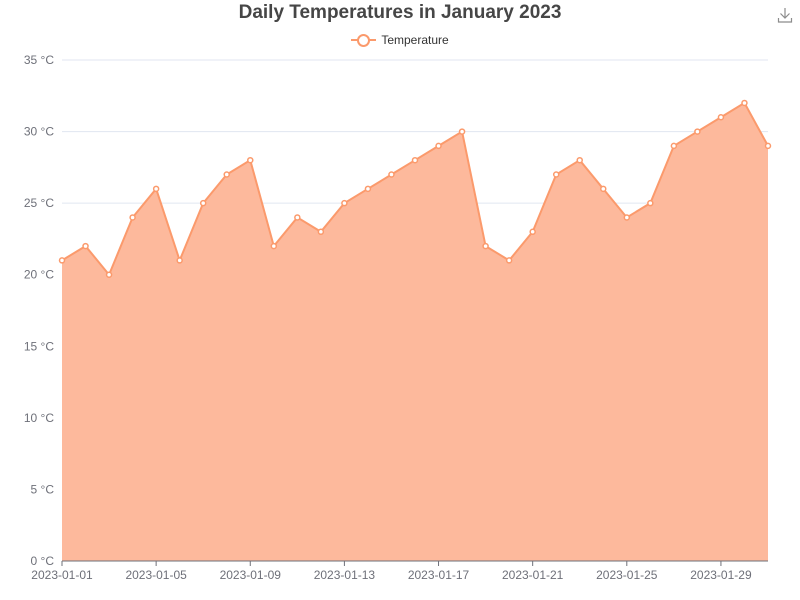 The height and width of the screenshot is (600, 800). I want to click on x-tick-label-2023-01-05: 2023-01-05, so click(156, 575).